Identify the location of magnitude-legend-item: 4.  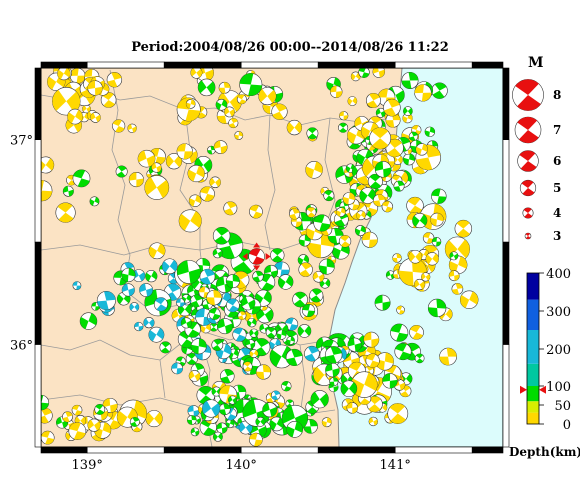
(541, 213).